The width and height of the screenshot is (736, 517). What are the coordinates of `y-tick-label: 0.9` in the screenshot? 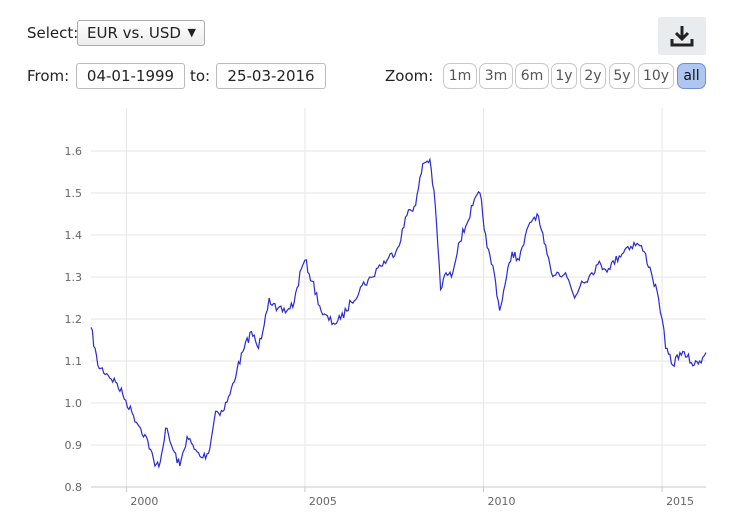 It's located at (74, 445).